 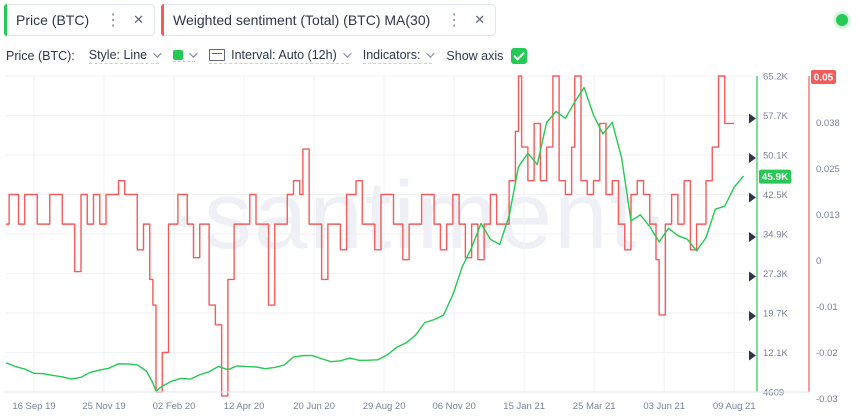 I want to click on current-price-badge, so click(x=775, y=176).